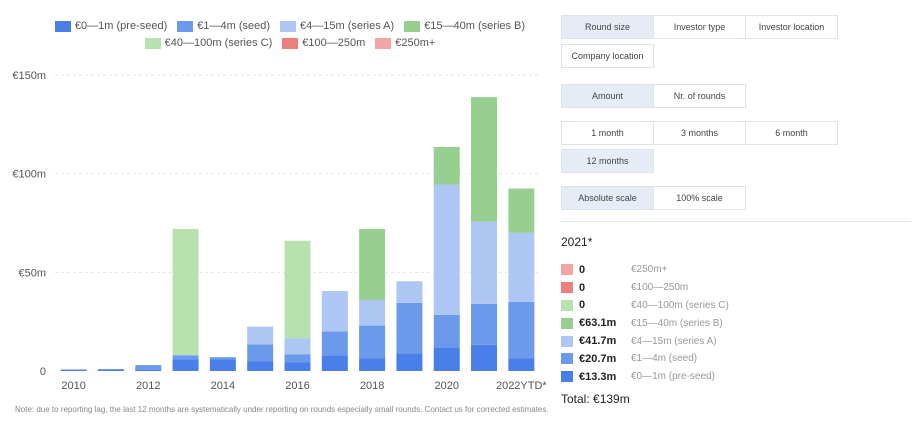 This screenshot has height=436, width=920. Describe the element at coordinates (347, 26) in the screenshot. I see `legend-label: €4—15m (series A)` at that location.